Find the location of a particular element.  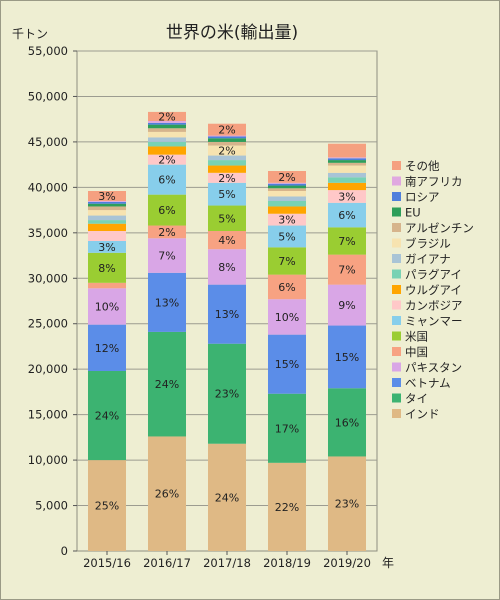

data-label: 10% is located at coordinates (107, 306).